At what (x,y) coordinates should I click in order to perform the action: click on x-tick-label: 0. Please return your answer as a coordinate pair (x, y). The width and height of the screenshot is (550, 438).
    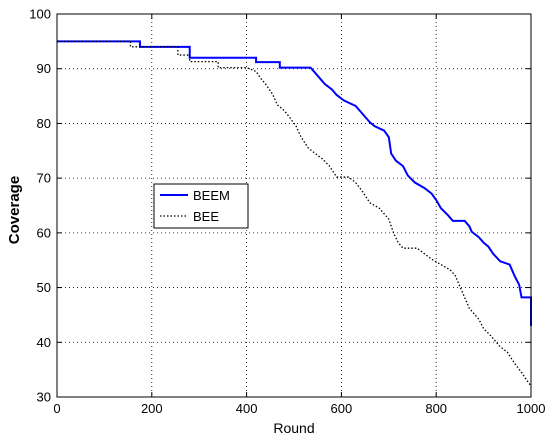
    Looking at the image, I should click on (56, 408).